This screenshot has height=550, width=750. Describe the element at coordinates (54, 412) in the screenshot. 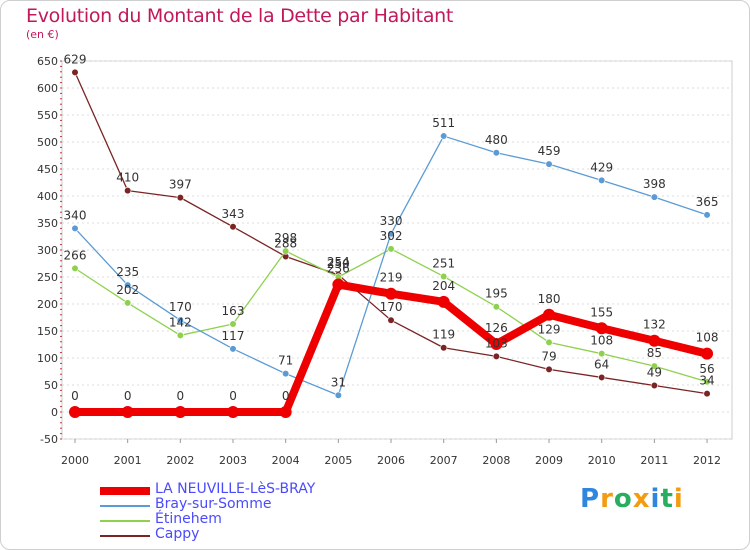

I see `y-tick-label: 0` at that location.